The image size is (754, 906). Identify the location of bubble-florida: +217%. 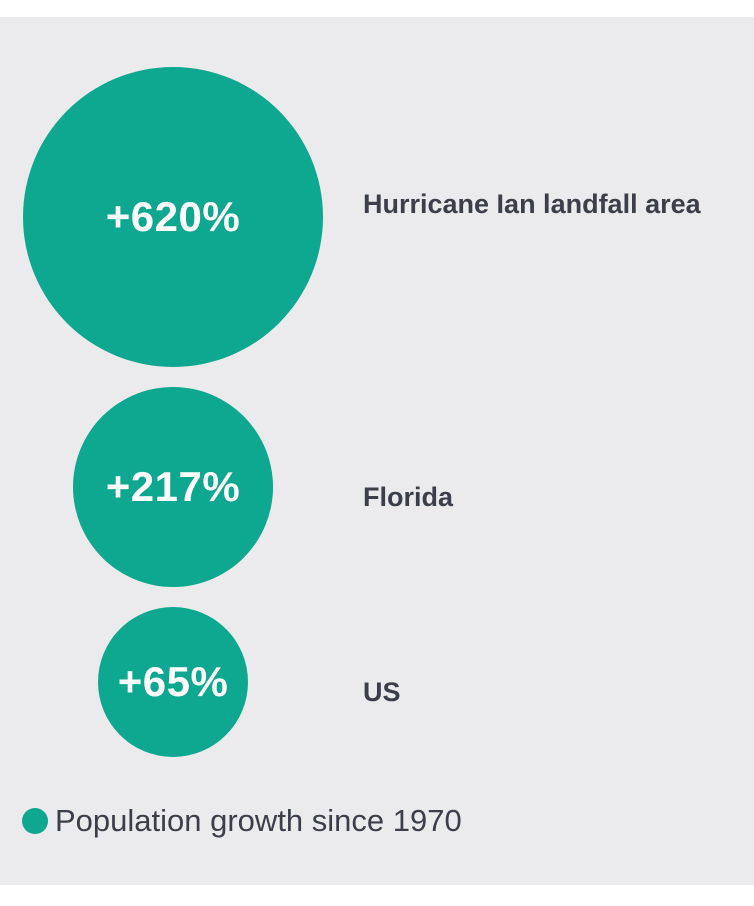
(173, 487).